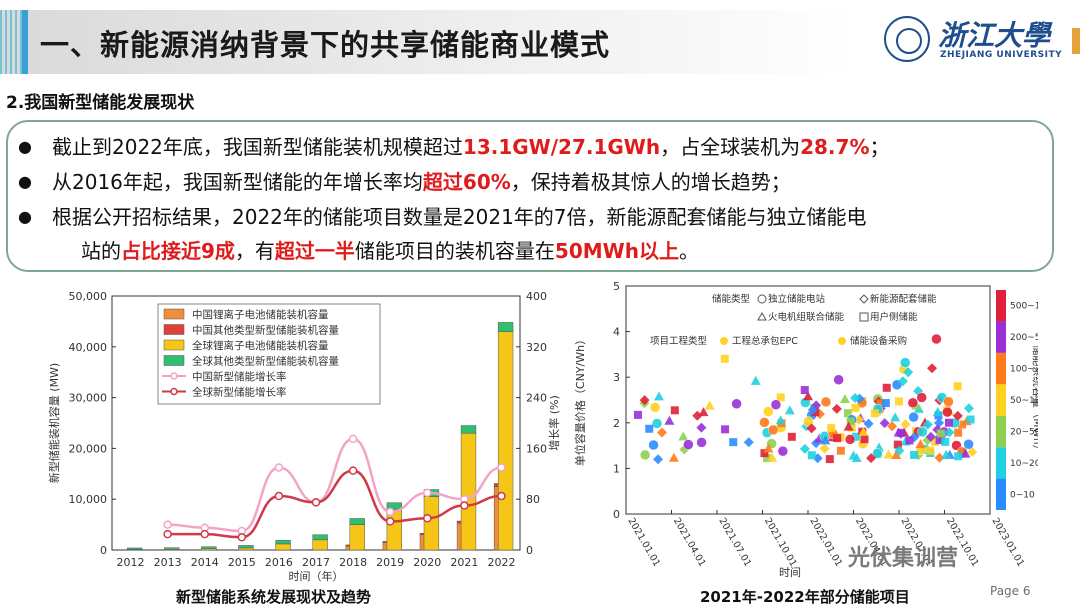  I want to click on colorbar-segment, so click(1001, 463).